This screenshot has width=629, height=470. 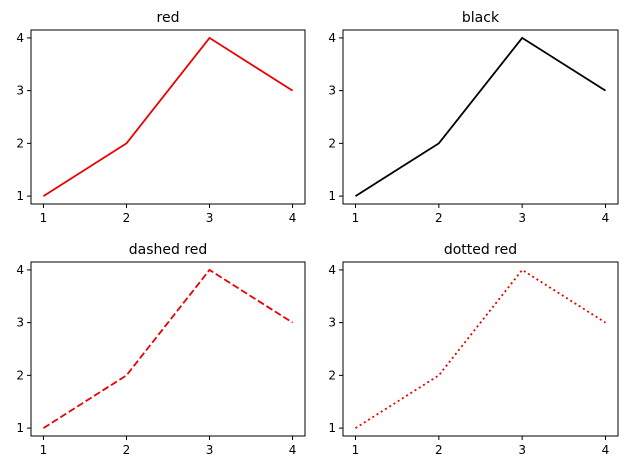 What do you see at coordinates (168, 250) in the screenshot?
I see `subplot-title: dashed red` at bounding box center [168, 250].